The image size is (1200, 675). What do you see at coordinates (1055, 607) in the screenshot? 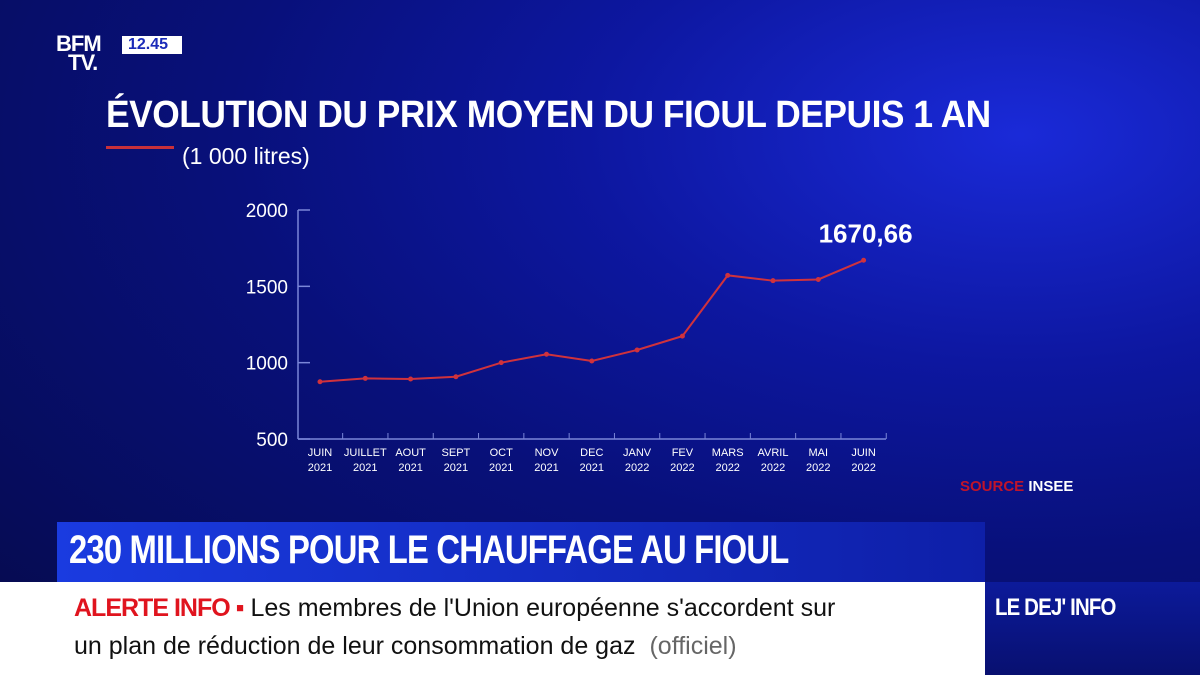
I see `program-name: LE DEJ' INFO` at bounding box center [1055, 607].